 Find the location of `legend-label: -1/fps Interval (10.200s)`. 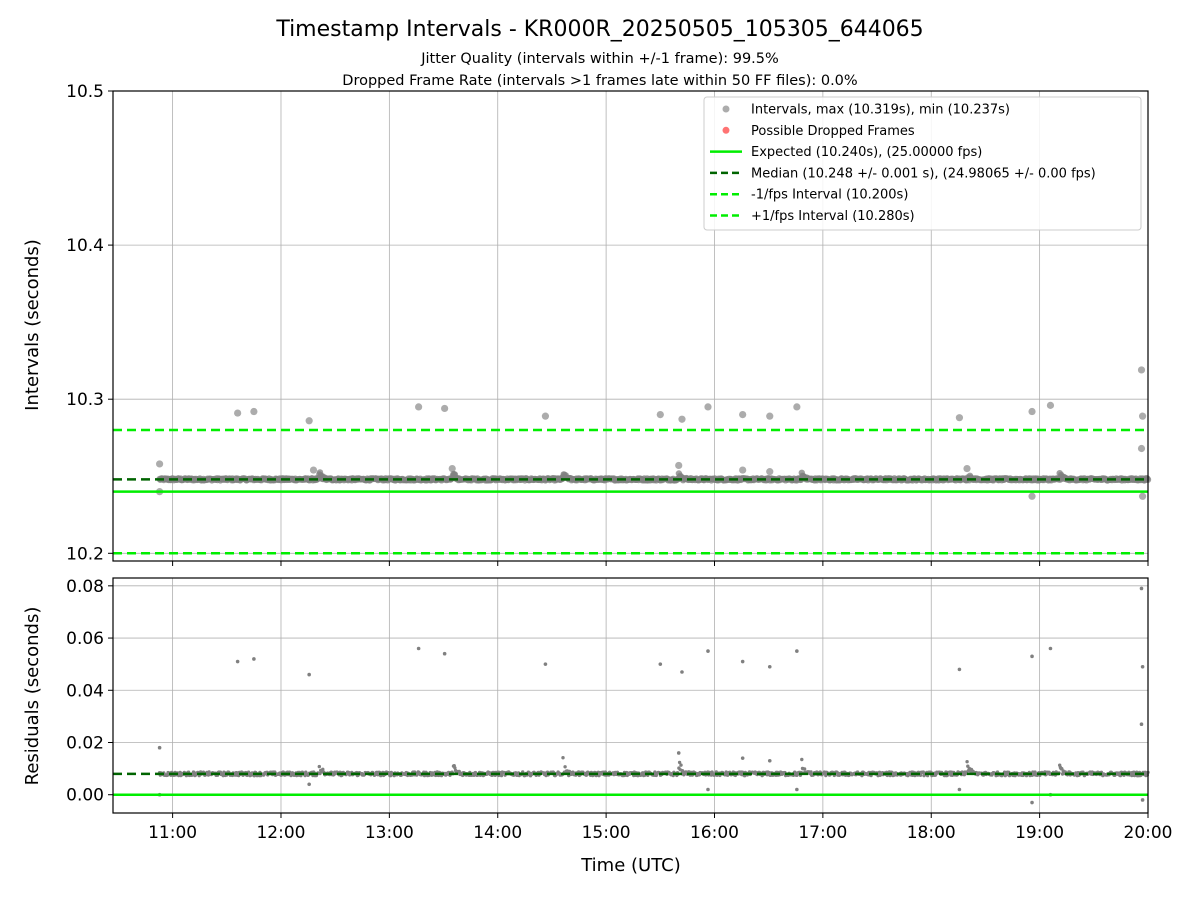

legend-label: -1/fps Interval (10.200s) is located at coordinates (829, 195).